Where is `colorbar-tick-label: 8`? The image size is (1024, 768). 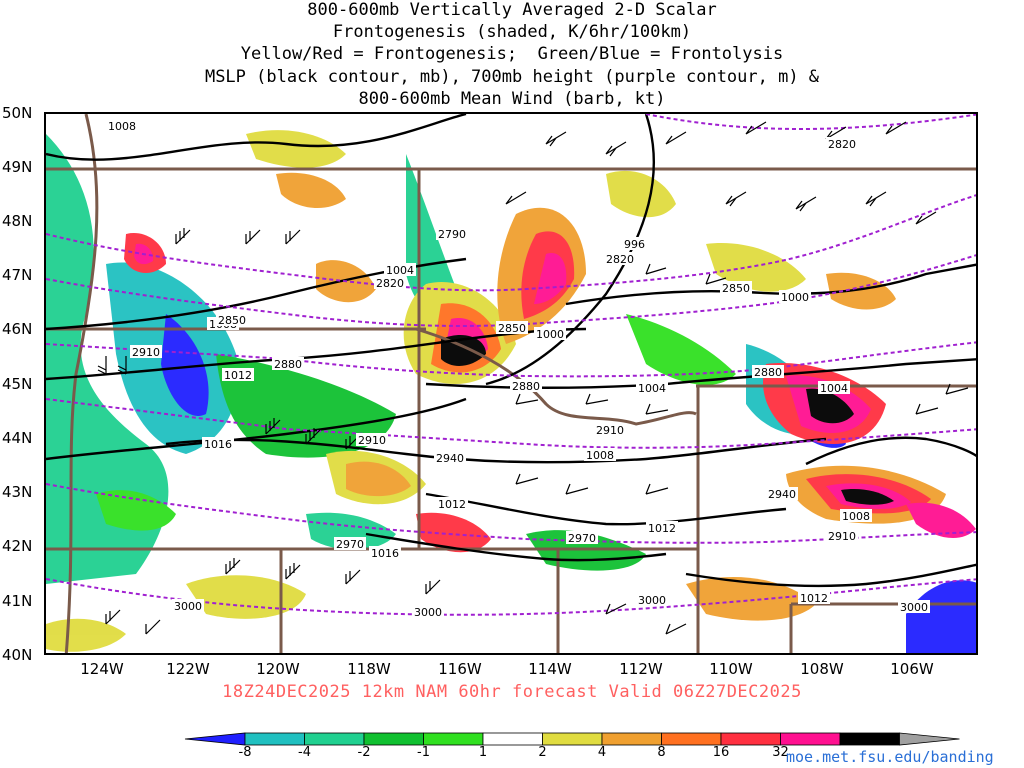 colorbar-tick-label: 8 is located at coordinates (661, 752).